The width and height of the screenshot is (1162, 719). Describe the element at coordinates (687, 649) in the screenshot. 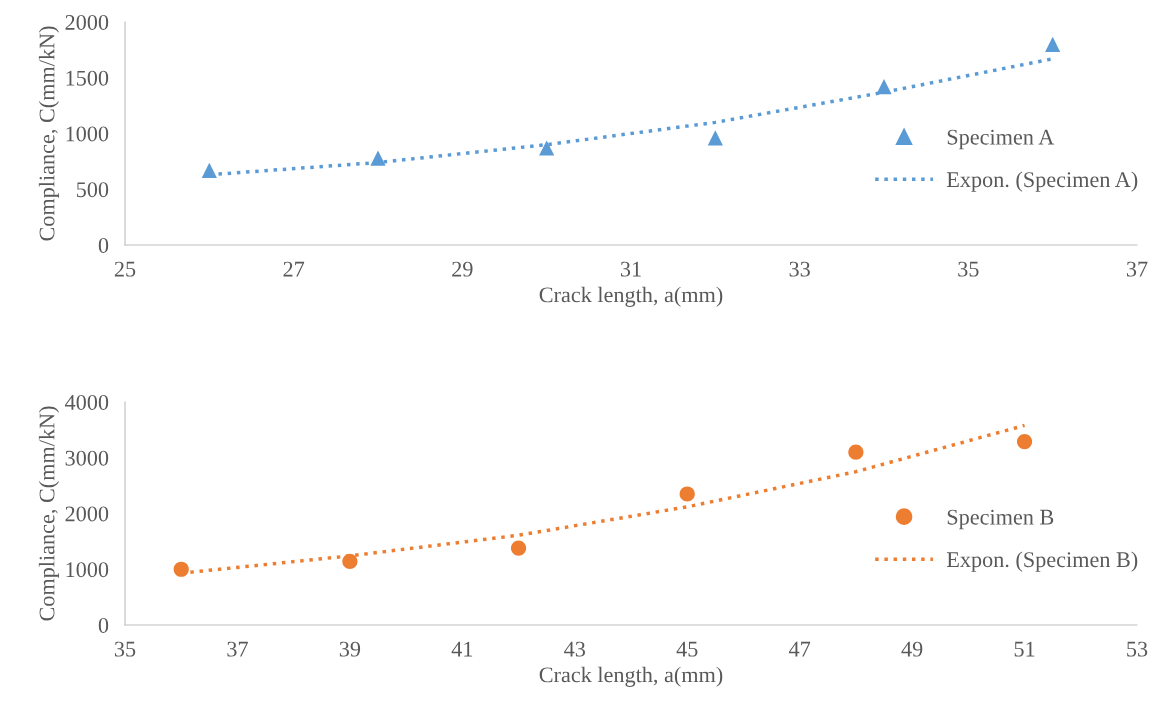

I see `x-tick-label: 45` at that location.